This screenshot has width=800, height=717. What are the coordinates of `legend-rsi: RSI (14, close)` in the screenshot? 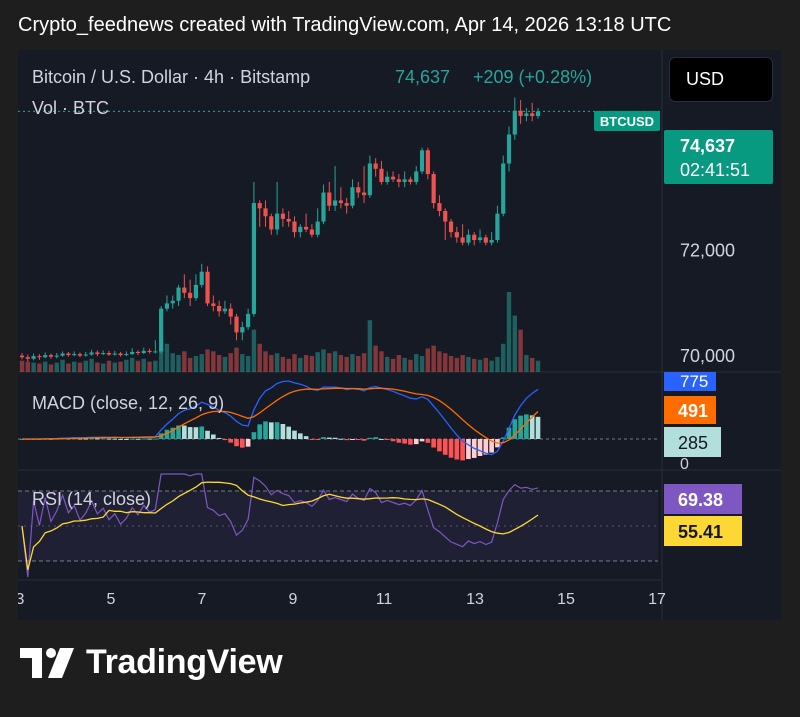 It's located at (91, 499).